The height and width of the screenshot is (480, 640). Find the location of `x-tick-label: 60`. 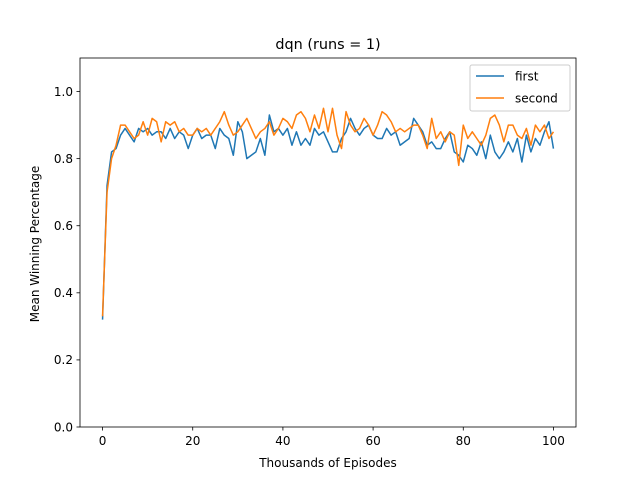

x-tick-label: 60 is located at coordinates (372, 441).